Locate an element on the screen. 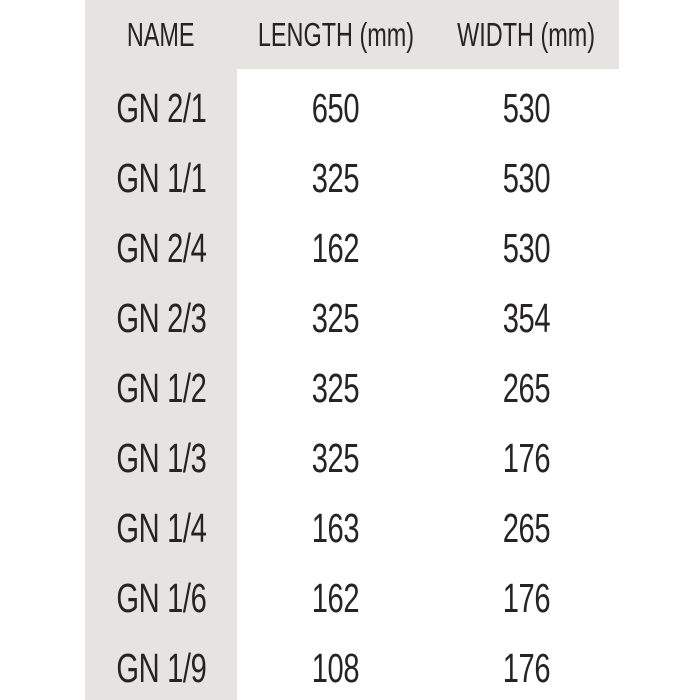  table-cell-name: GN 2/3 is located at coordinates (161, 317).